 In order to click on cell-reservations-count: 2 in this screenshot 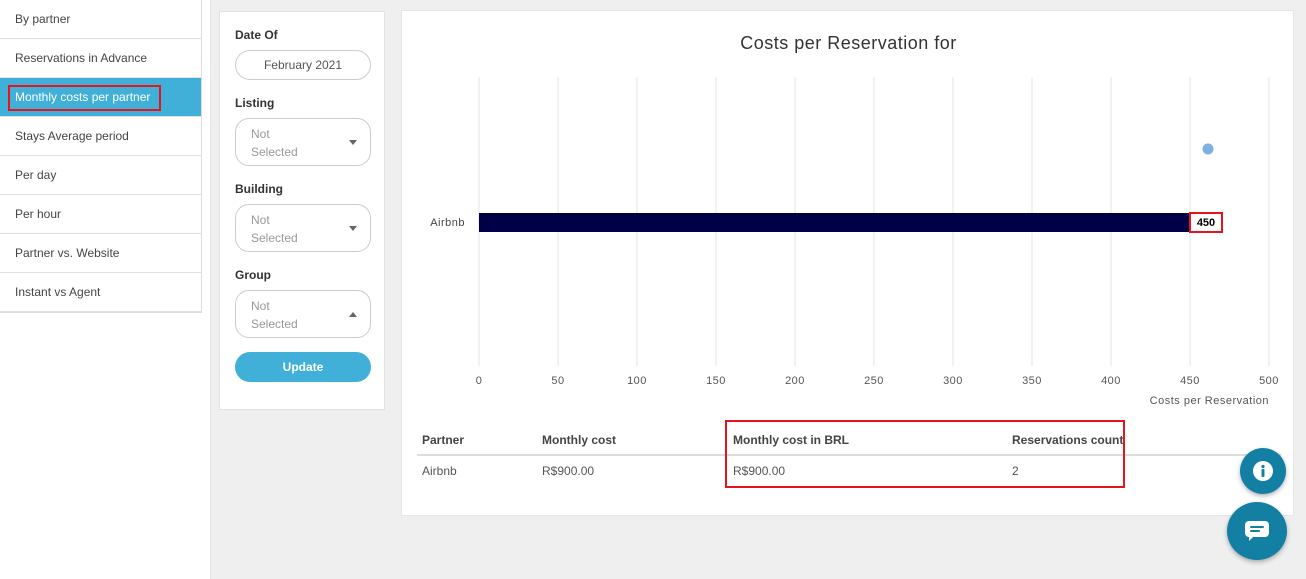, I will do `click(1015, 470)`.